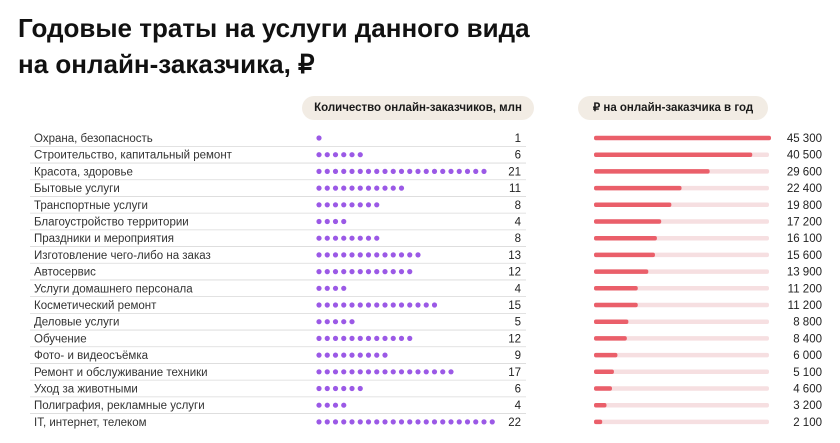  What do you see at coordinates (804, 189) in the screenshot?
I see `spend-value: 22 400` at bounding box center [804, 189].